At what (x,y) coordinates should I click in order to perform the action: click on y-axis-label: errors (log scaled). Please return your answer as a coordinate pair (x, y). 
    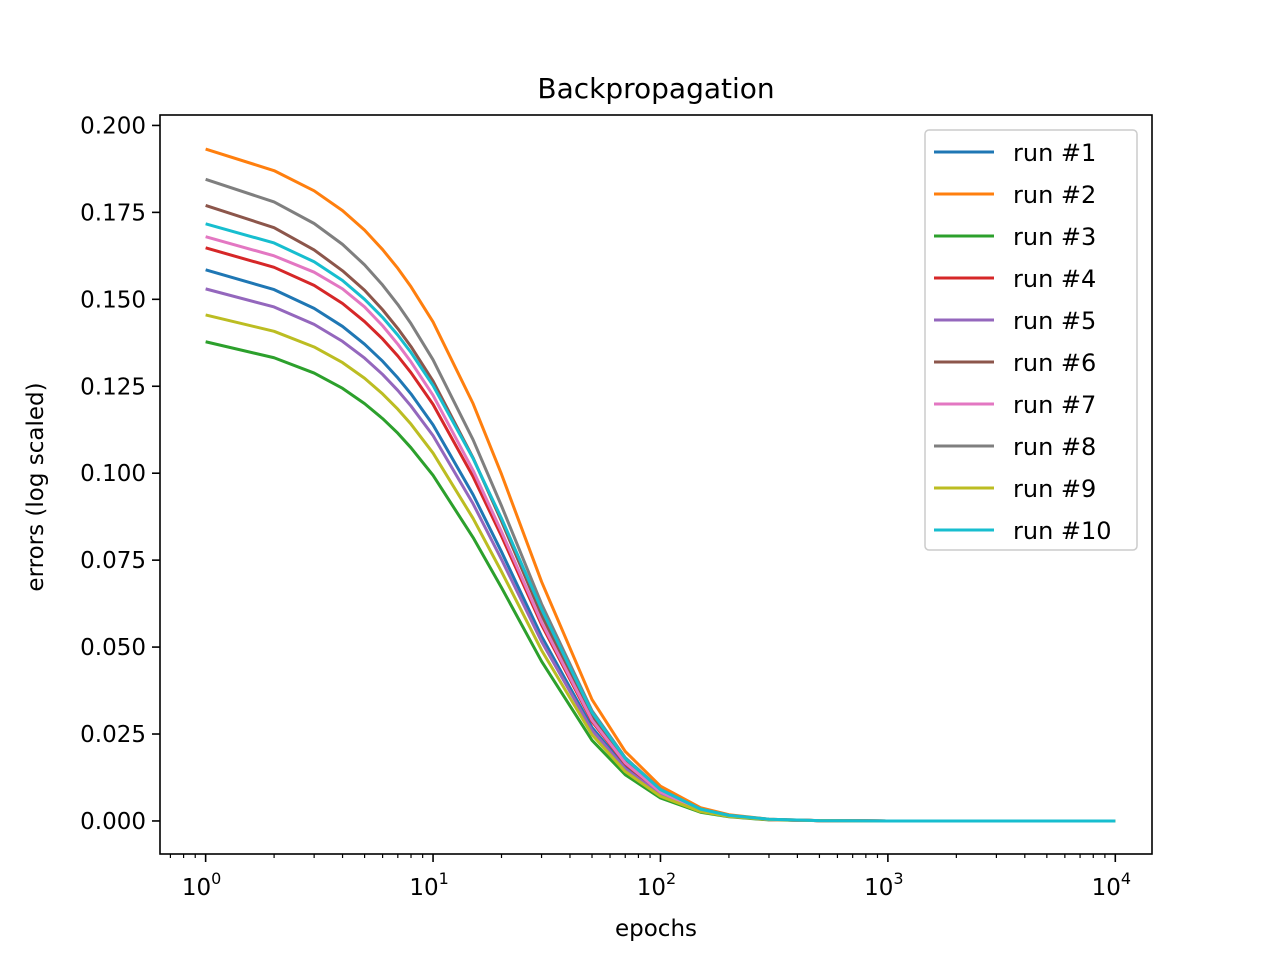
    Looking at the image, I should click on (36, 486).